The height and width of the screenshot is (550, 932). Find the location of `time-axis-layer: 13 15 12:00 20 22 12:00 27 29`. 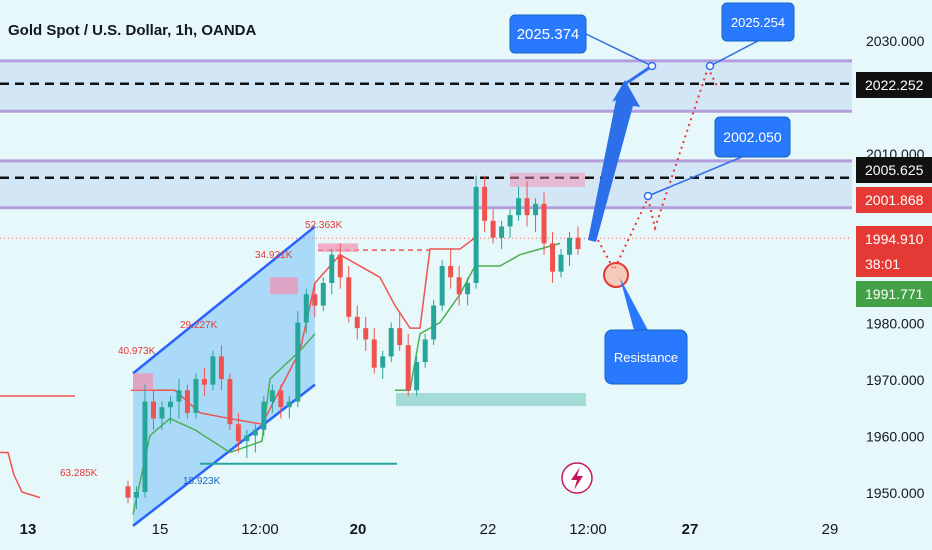

time-axis-layer: 13 15 12:00 20 22 12:00 27 29 is located at coordinates (429, 529).